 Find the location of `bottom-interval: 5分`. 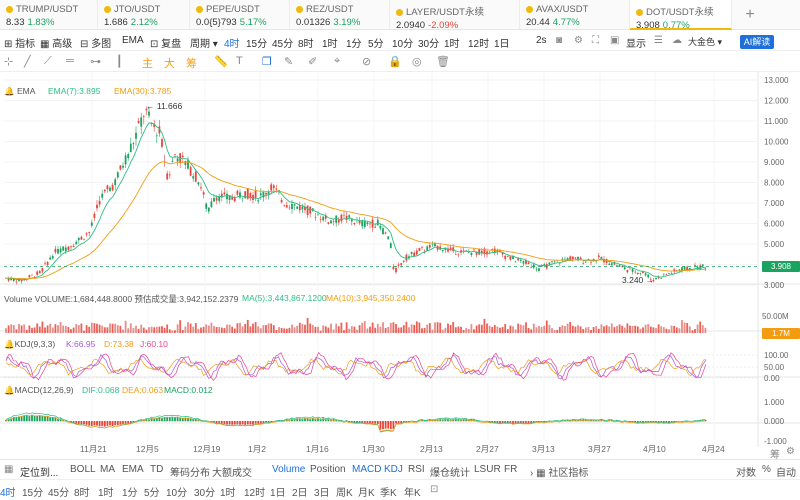

bottom-interval: 5分 is located at coordinates (152, 493).